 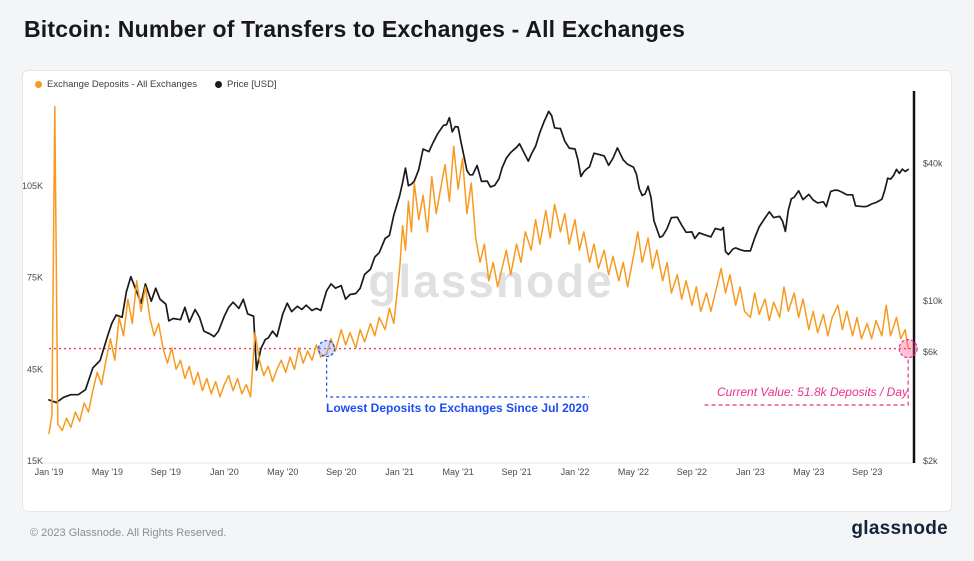 I want to click on legend-item-deposits: Exchange Deposits - All Exchanges, so click(x=116, y=84).